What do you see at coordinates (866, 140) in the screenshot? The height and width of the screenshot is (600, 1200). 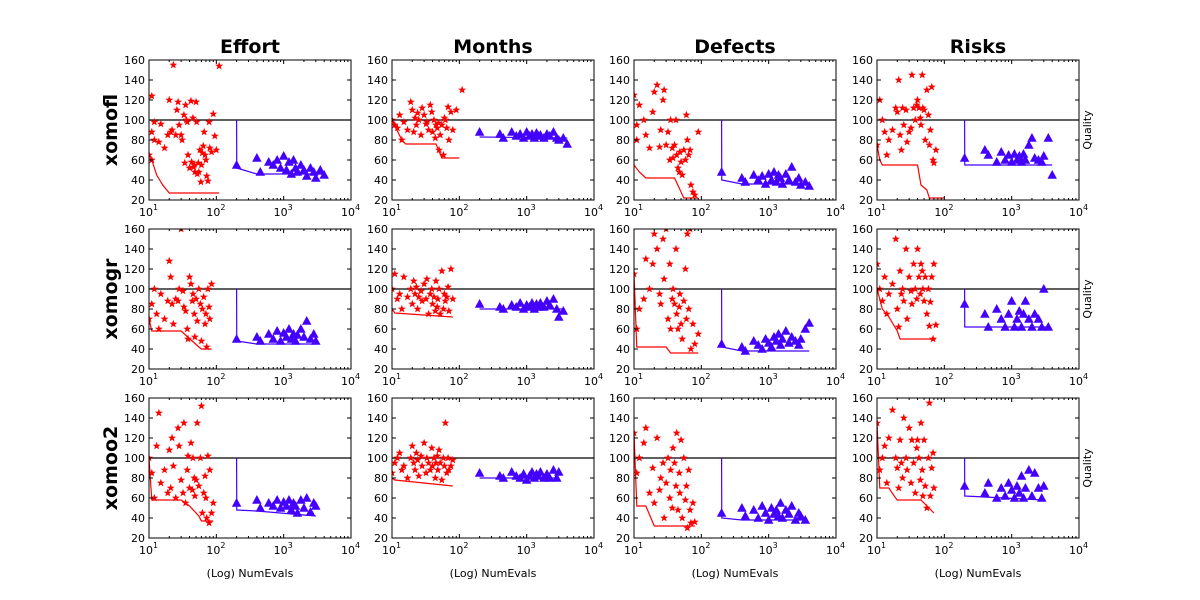 I see `y-tick-label: 80` at bounding box center [866, 140].